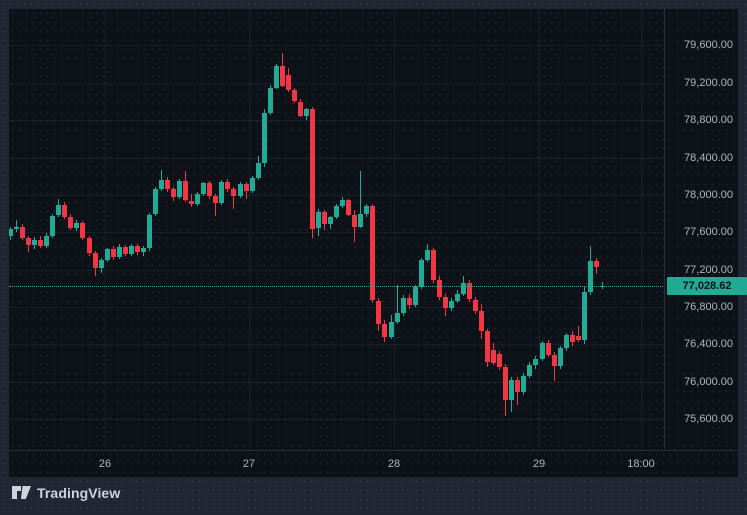  What do you see at coordinates (249, 464) in the screenshot?
I see `time-axis-label: 27` at bounding box center [249, 464].